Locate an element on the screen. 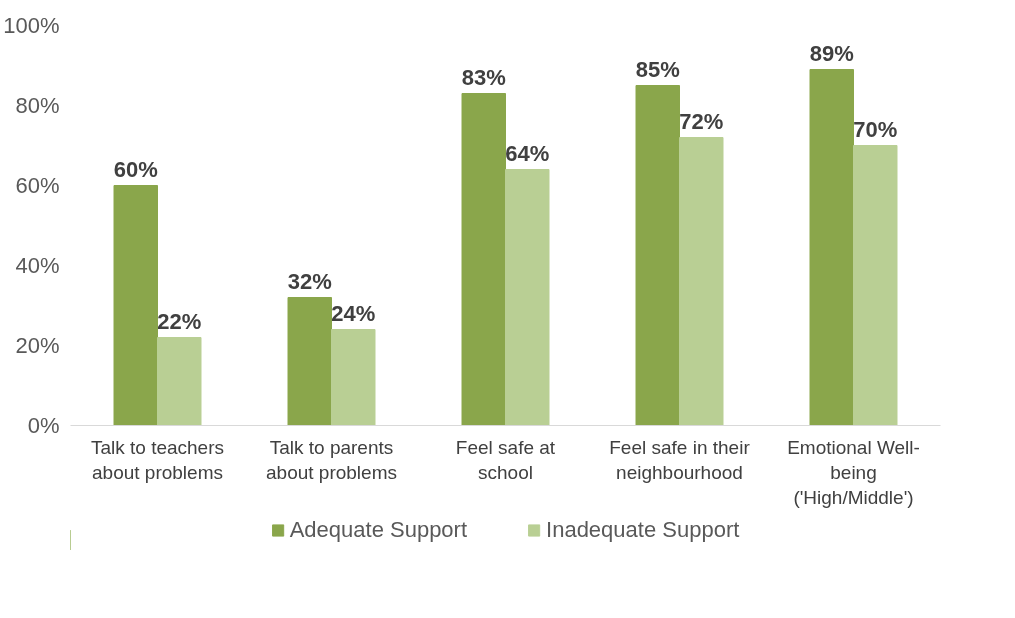 This screenshot has height=618, width=1015. y-tick-label: 60% is located at coordinates (37, 185).